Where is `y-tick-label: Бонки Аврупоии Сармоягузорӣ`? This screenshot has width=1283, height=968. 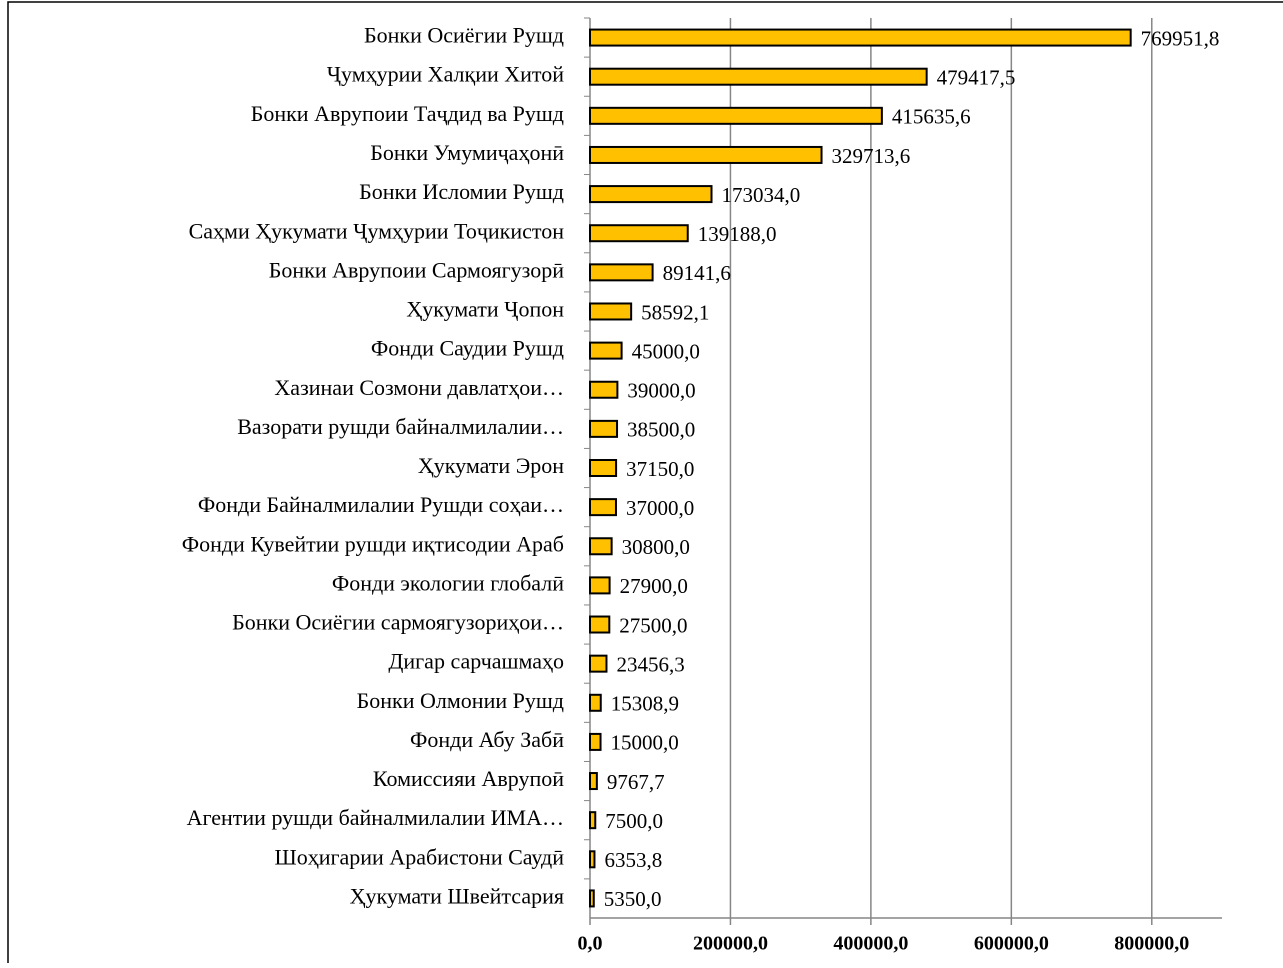
y-tick-label: Бонки Аврупоии Сармоягузорӣ is located at coordinates (416, 269).